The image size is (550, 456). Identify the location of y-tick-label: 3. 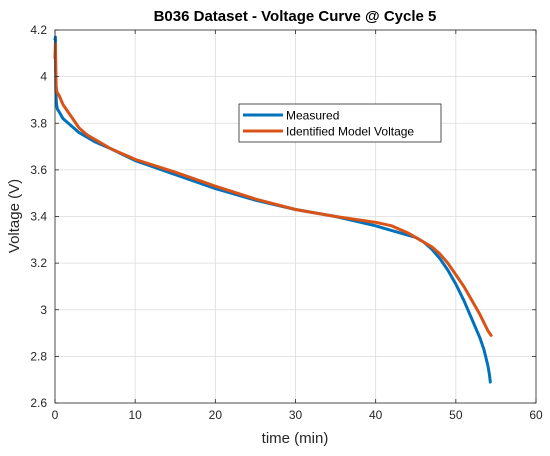
(43, 310).